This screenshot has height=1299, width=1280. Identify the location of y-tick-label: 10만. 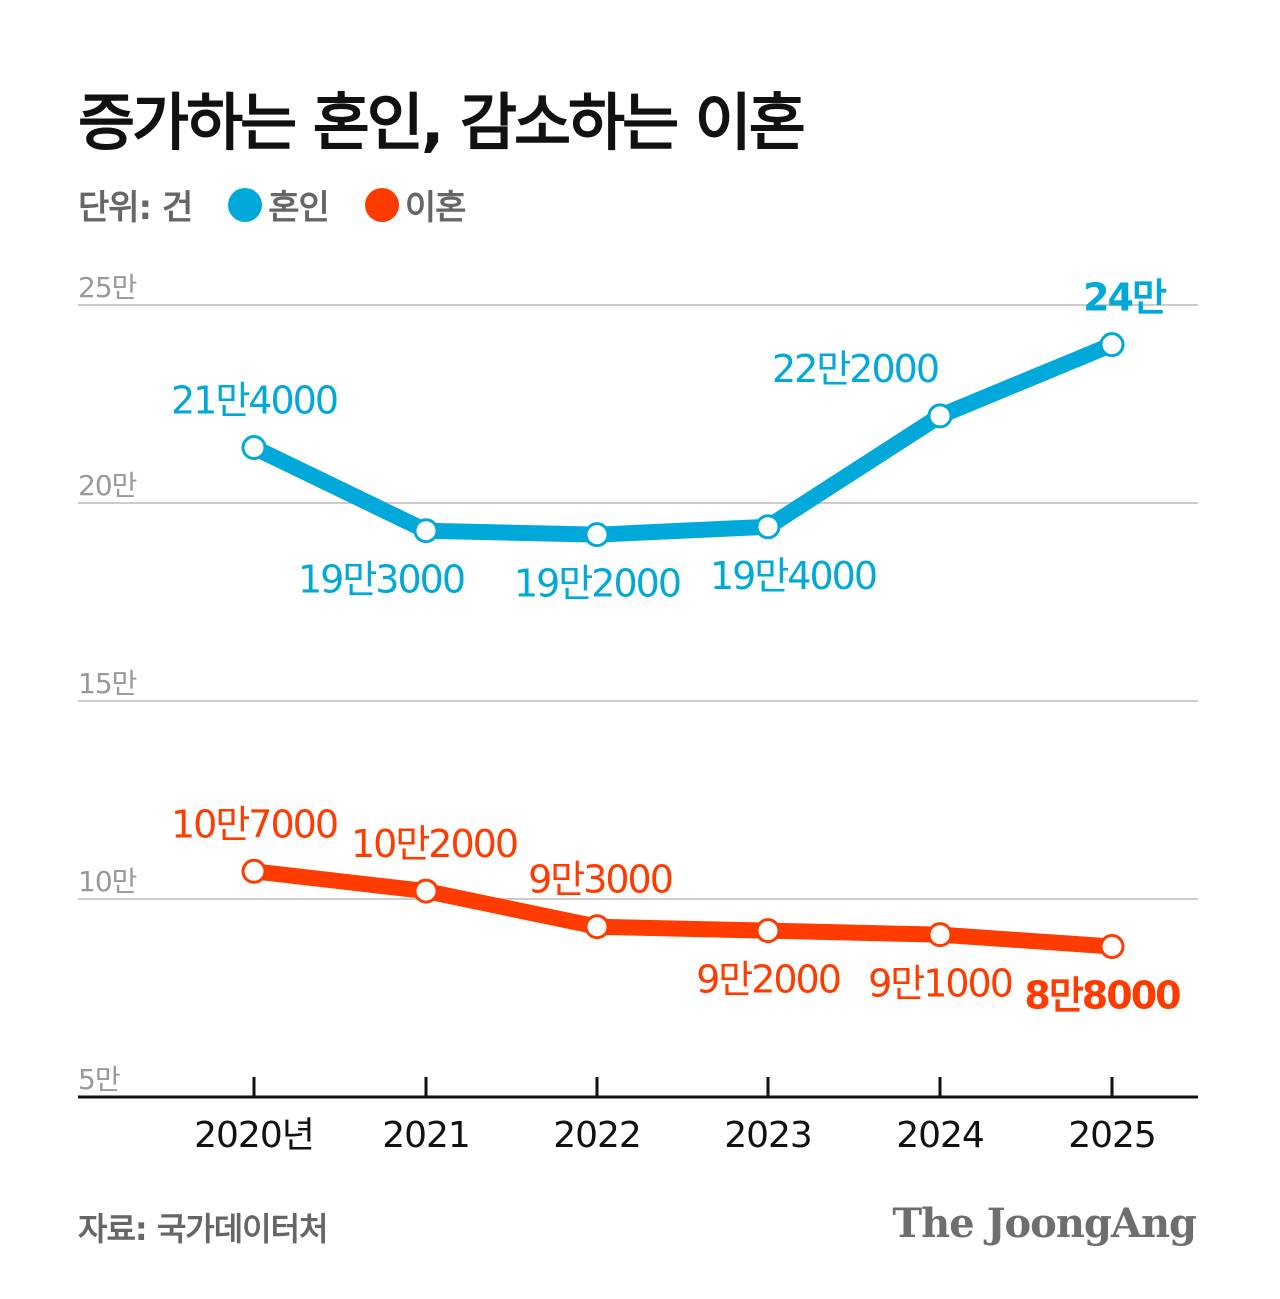
(107, 881).